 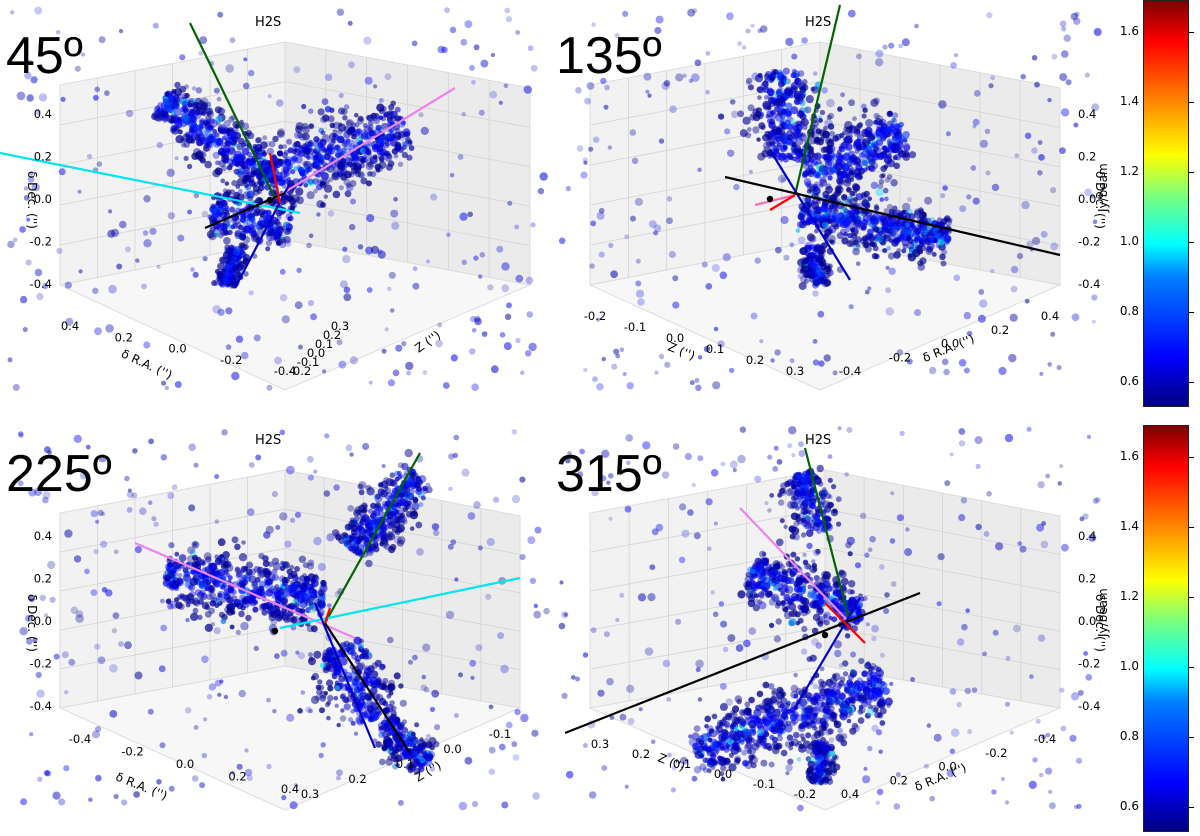 I want to click on x-tick-labels: -0.2-0.10.00.10.20.3, so click(x=694, y=343).